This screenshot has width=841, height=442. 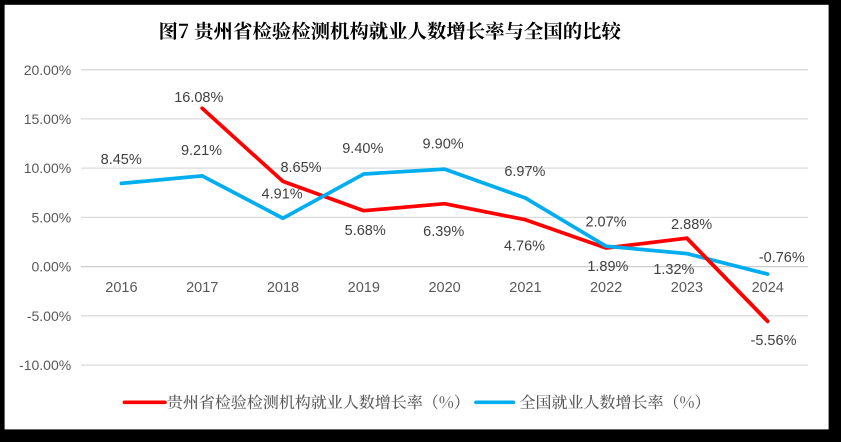 What do you see at coordinates (121, 160) in the screenshot?
I see `svg-text: 8.45%` at bounding box center [121, 160].